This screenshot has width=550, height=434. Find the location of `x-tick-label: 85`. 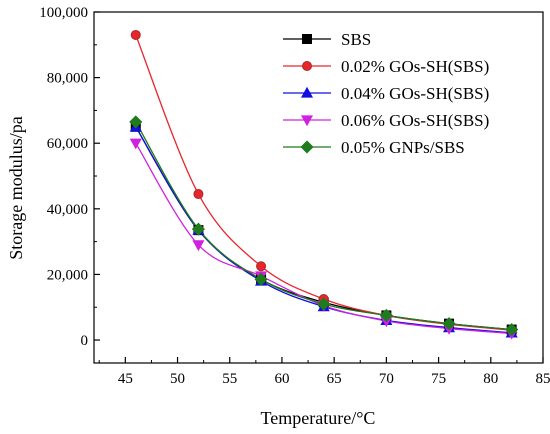

x-tick-label: 85 is located at coordinates (543, 379).